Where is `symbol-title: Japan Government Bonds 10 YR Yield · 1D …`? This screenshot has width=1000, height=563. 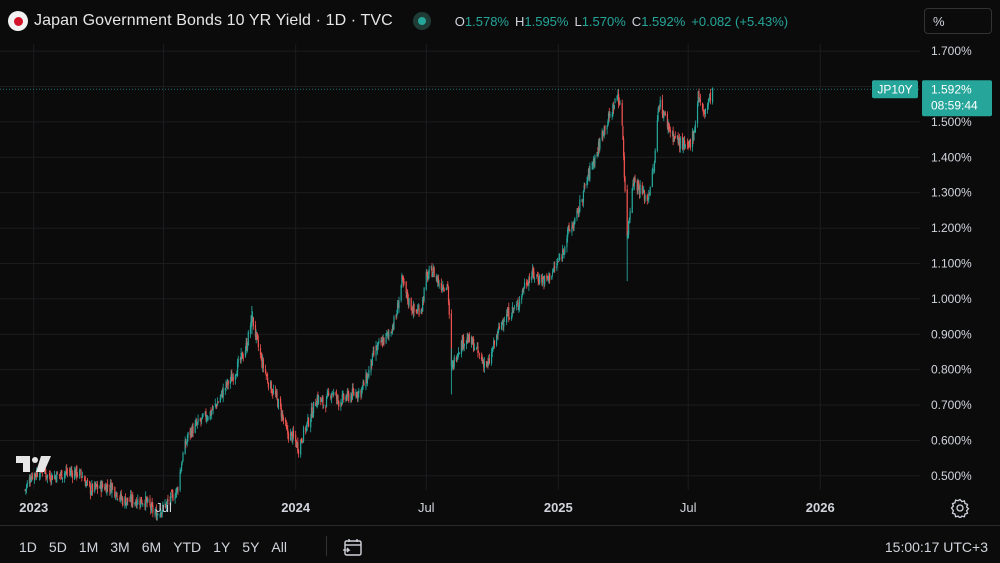 symbol-title: Japan Government Bonds 10 YR Yield · 1D … is located at coordinates (213, 20).